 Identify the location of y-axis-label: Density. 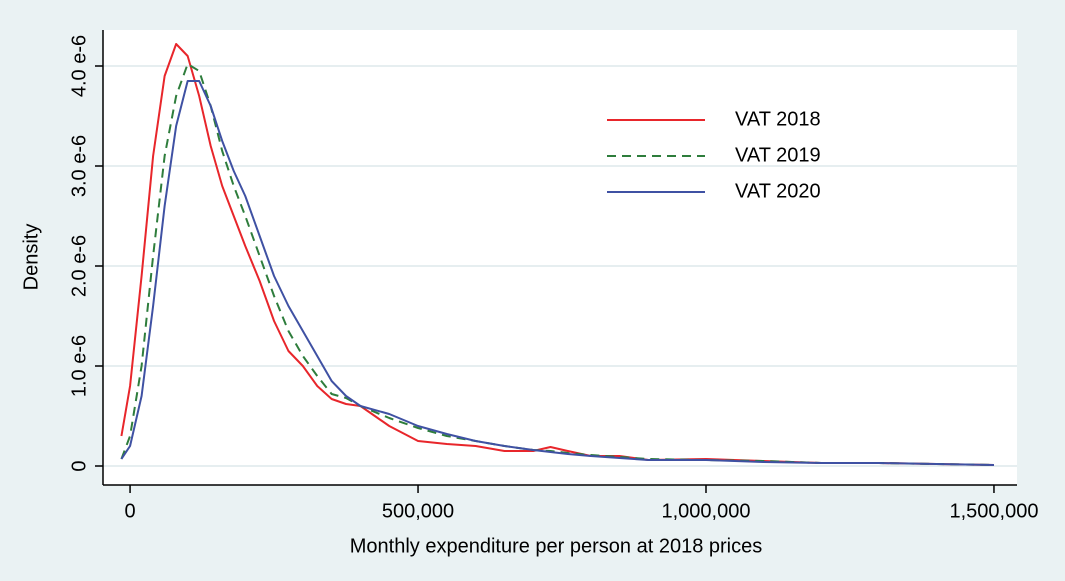
(31, 257).